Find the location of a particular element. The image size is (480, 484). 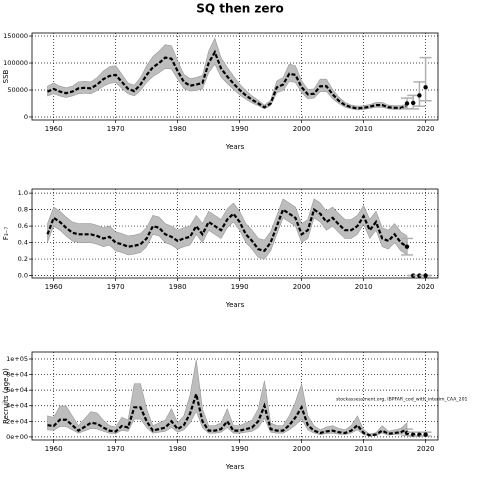

y-tick-label: 4e+04 is located at coordinates (17, 406).